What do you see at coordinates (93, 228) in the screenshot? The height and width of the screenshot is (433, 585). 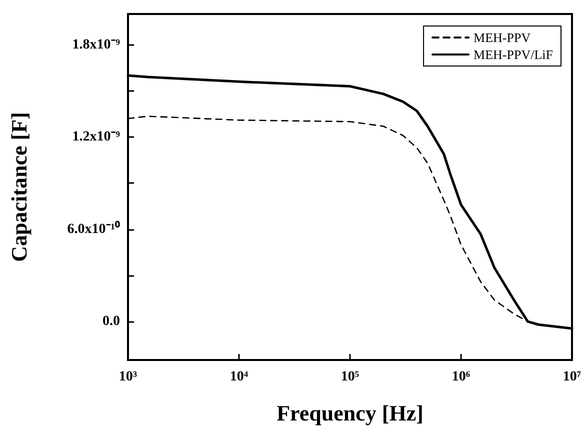 I see `y-tick-label: 6.0x10⁻¹⁰` at bounding box center [93, 228].